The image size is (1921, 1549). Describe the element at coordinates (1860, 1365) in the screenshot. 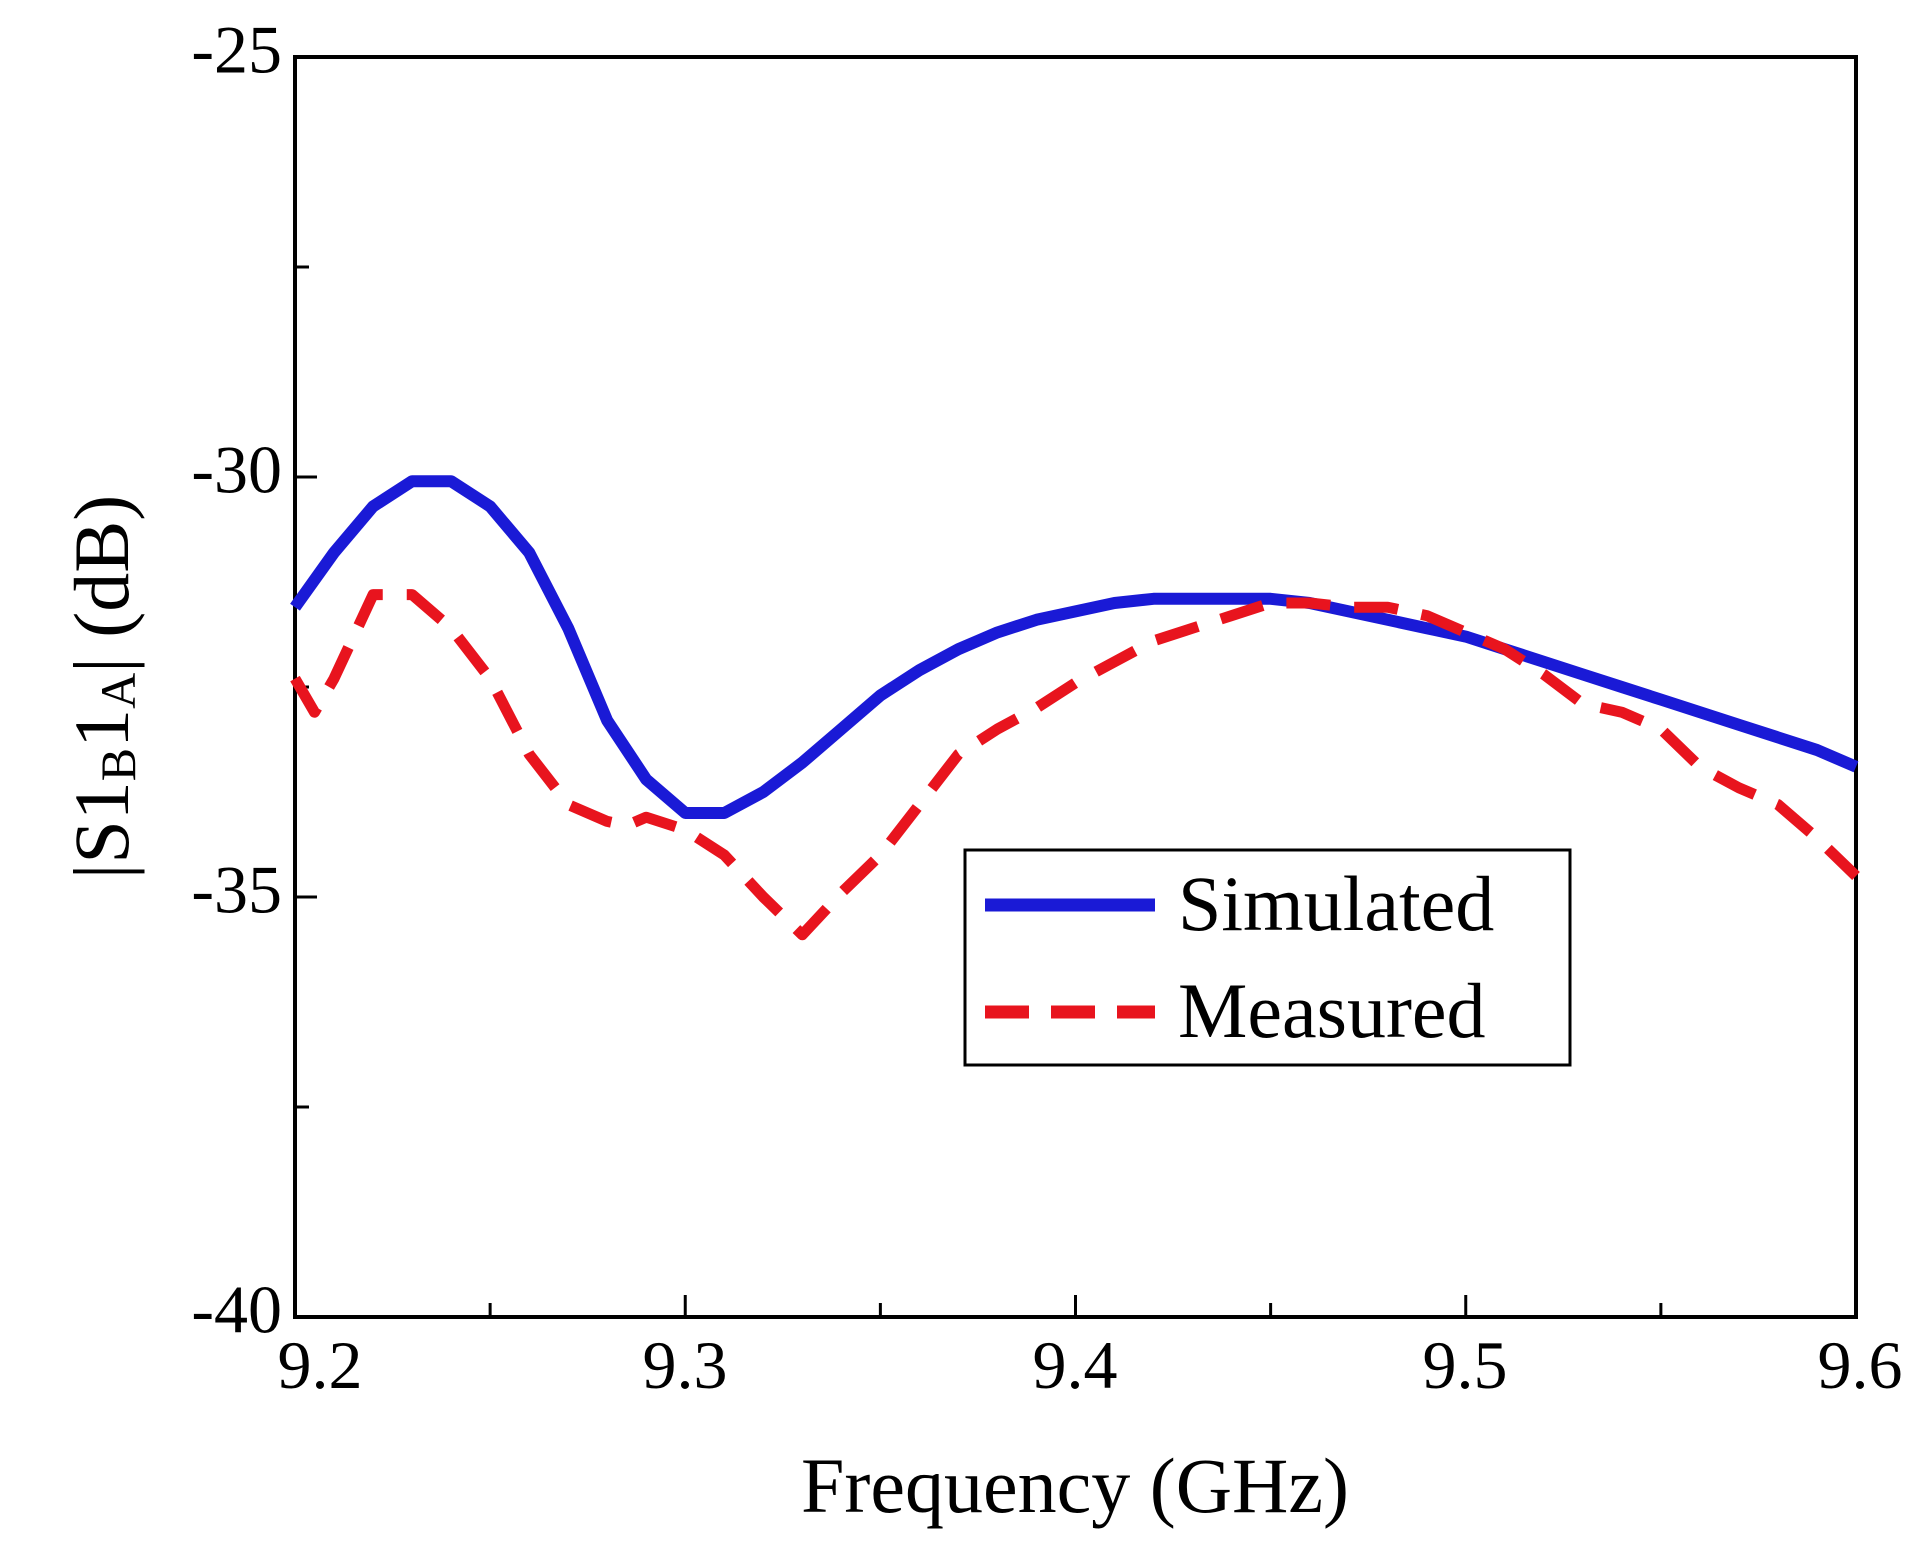

I see `x-tick-label: 9.6` at that location.